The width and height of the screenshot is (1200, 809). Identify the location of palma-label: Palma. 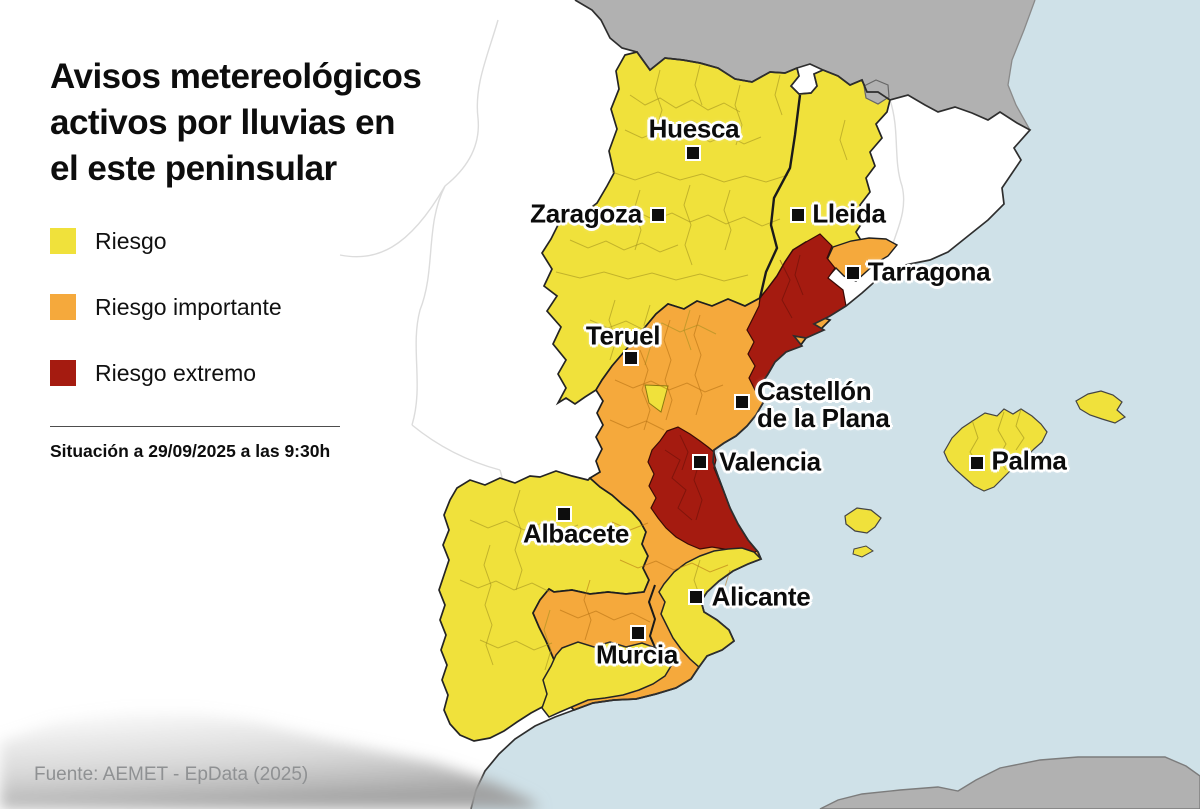
(1029, 460).